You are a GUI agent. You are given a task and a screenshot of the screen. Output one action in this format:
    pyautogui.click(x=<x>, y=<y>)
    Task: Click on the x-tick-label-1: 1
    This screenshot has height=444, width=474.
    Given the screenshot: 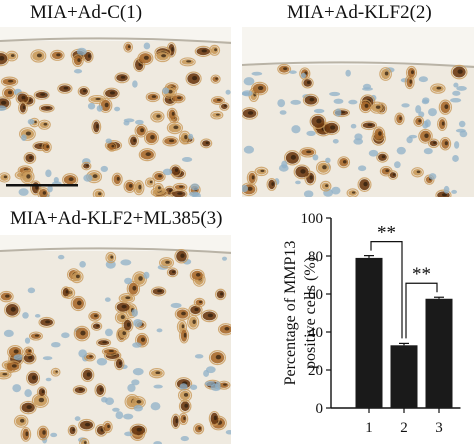 What is the action you would take?
    pyautogui.click(x=369, y=428)
    